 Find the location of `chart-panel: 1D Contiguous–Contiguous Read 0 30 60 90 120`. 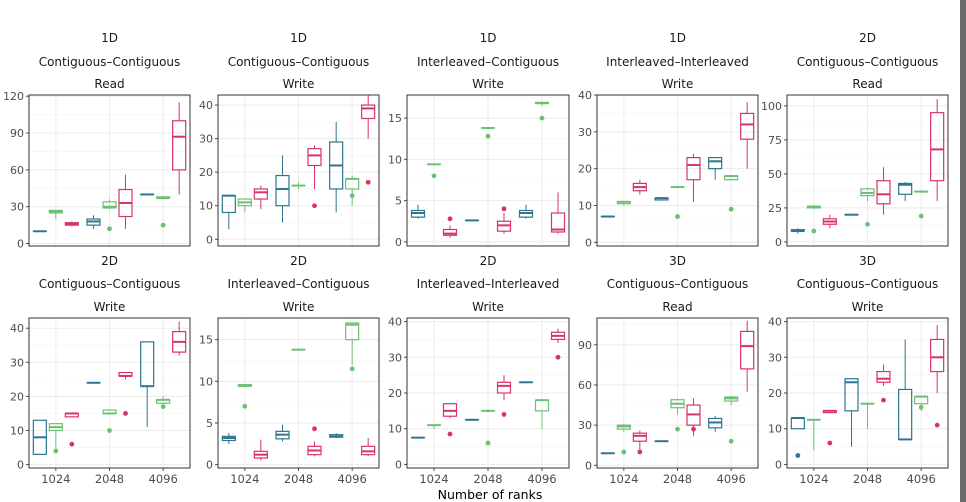

chart-panel: 1D Contiguous–Contiguous Read 0 30 60 90 120 is located at coordinates (97, 141).